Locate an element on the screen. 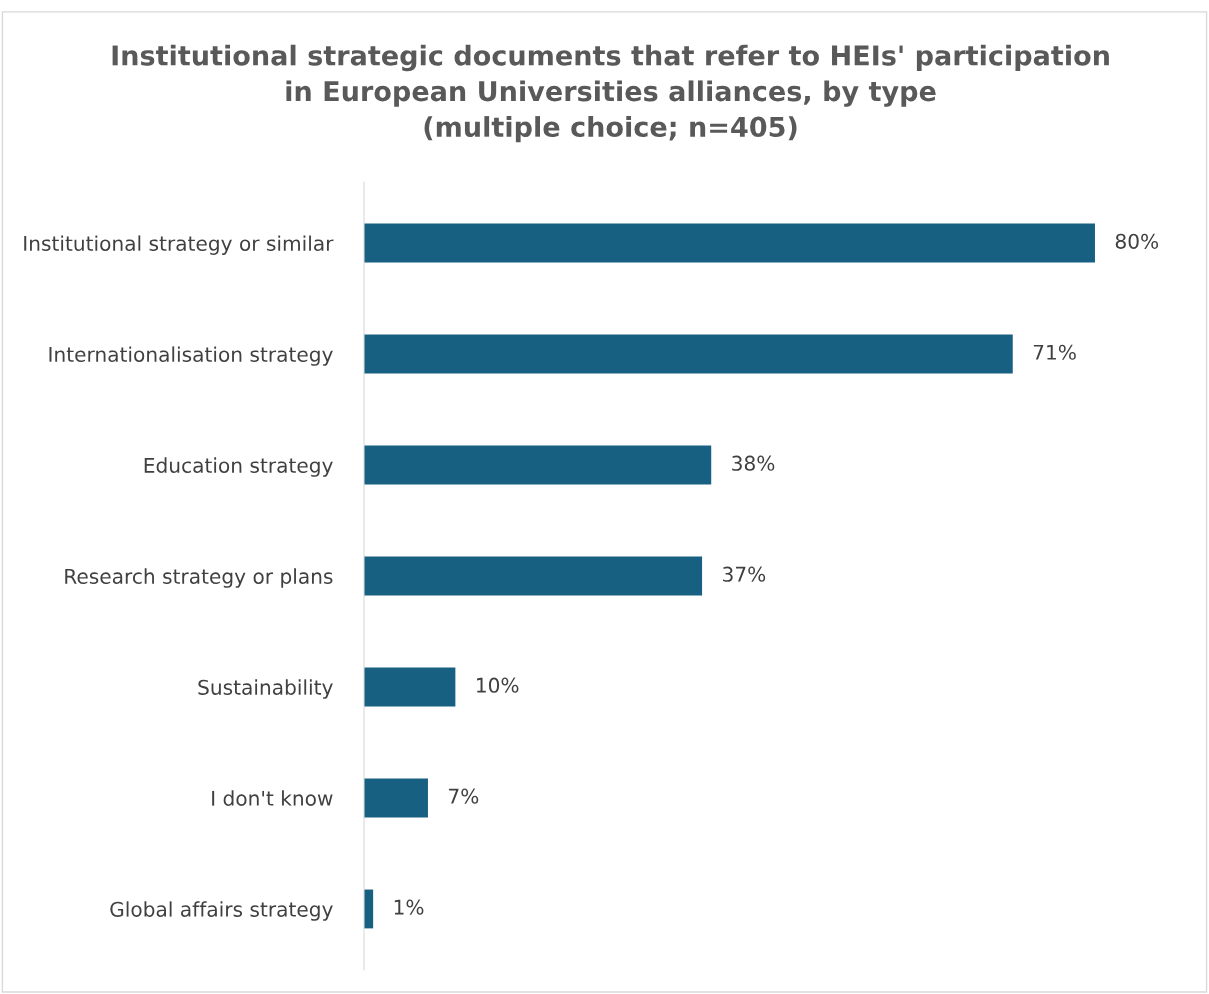  data-label: 71% is located at coordinates (1054, 352).